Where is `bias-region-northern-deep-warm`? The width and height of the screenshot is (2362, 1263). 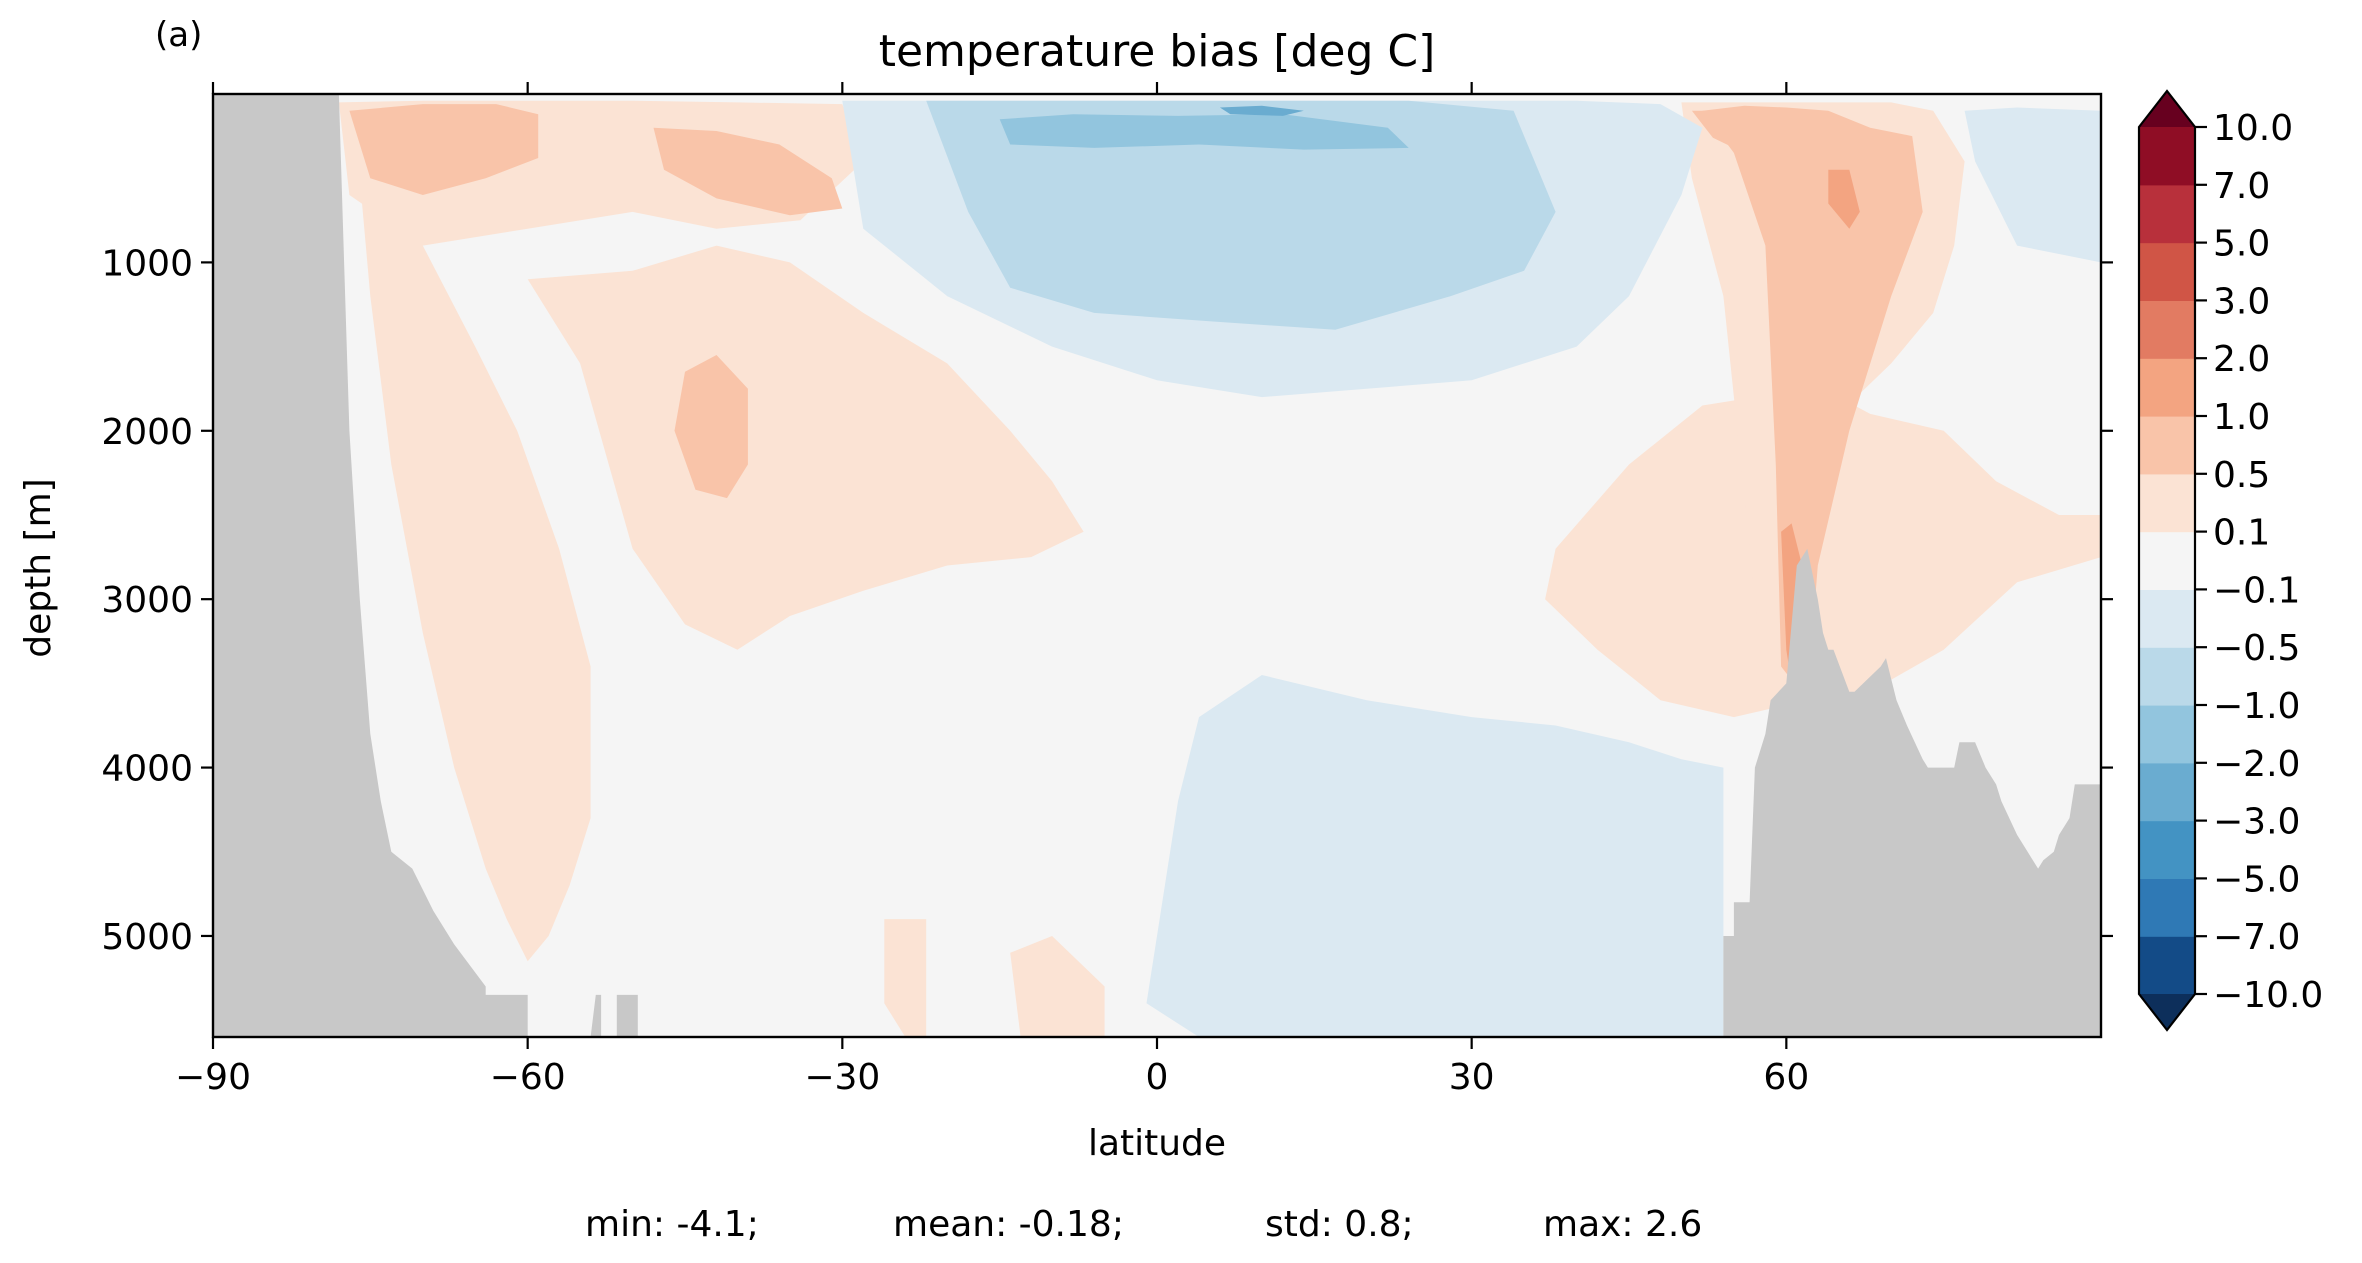 bias-region-northern-deep-warm is located at coordinates (1823, 549).